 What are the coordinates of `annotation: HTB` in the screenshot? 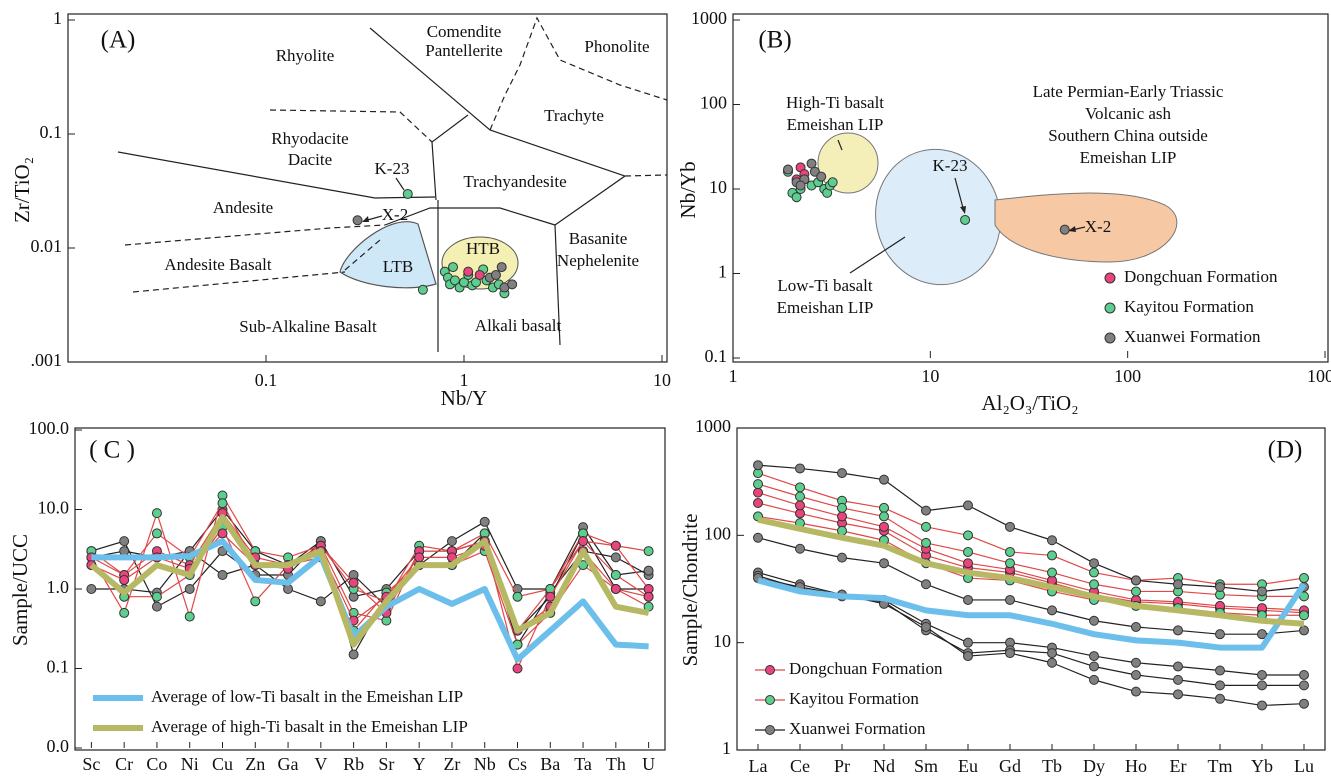 It's located at (483, 248).